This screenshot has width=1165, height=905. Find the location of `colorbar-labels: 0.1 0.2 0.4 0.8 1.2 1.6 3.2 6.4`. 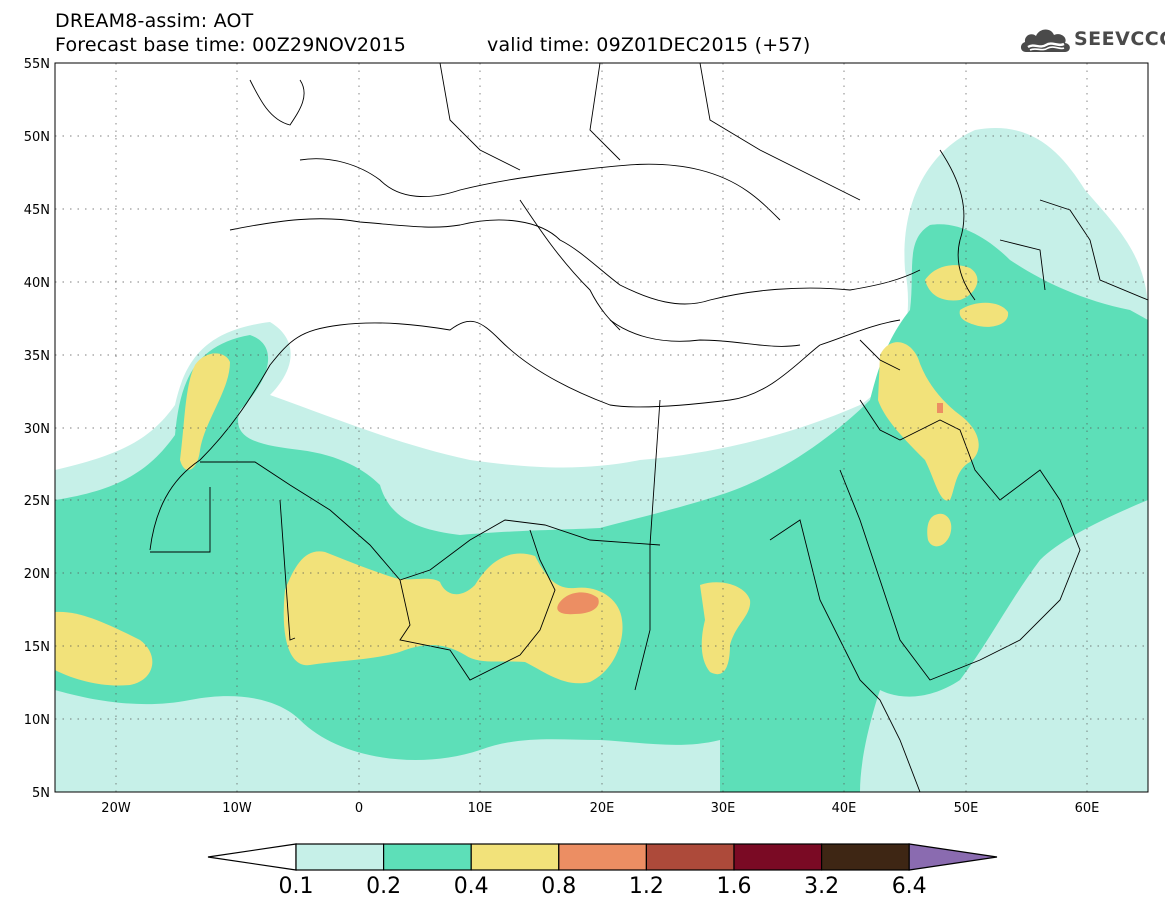

colorbar-labels: 0.1 0.2 0.4 0.8 1.2 1.6 3.2 6.4 is located at coordinates (603, 886).